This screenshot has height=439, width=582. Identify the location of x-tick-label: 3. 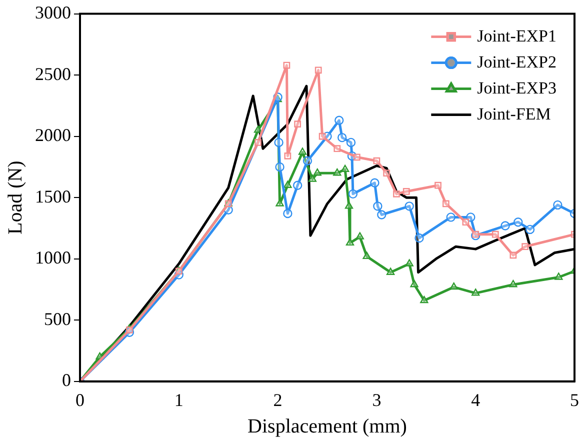
(377, 400).